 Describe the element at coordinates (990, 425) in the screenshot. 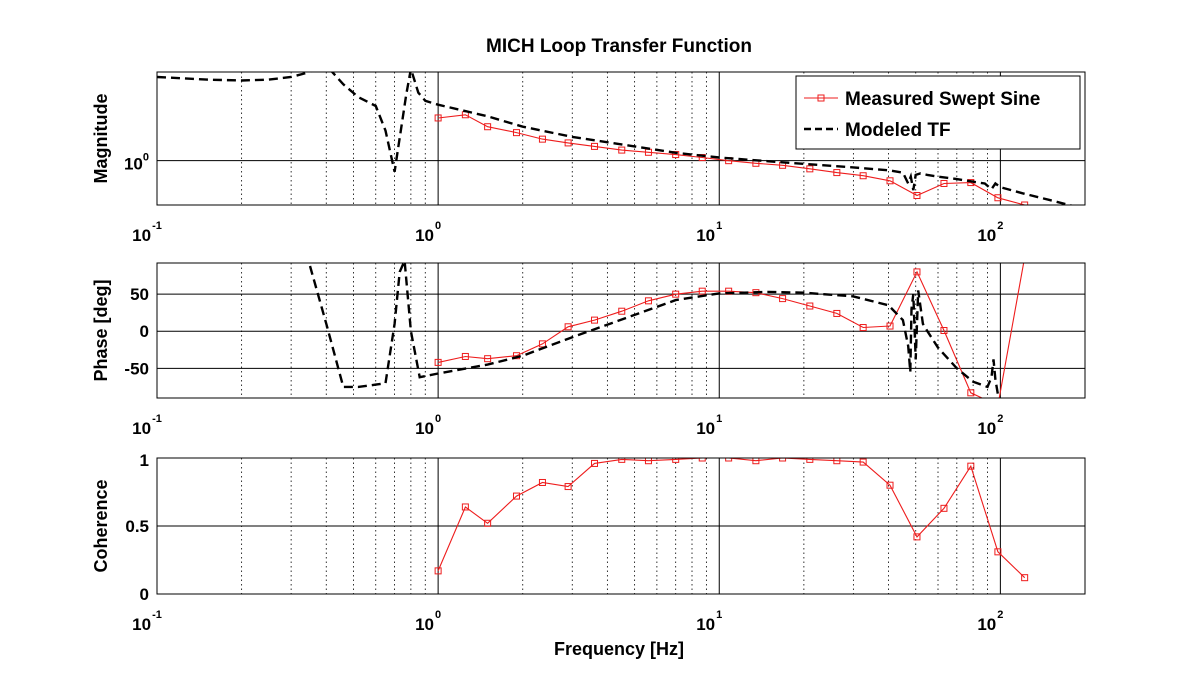

I see `x-tick-label: 10²` at that location.